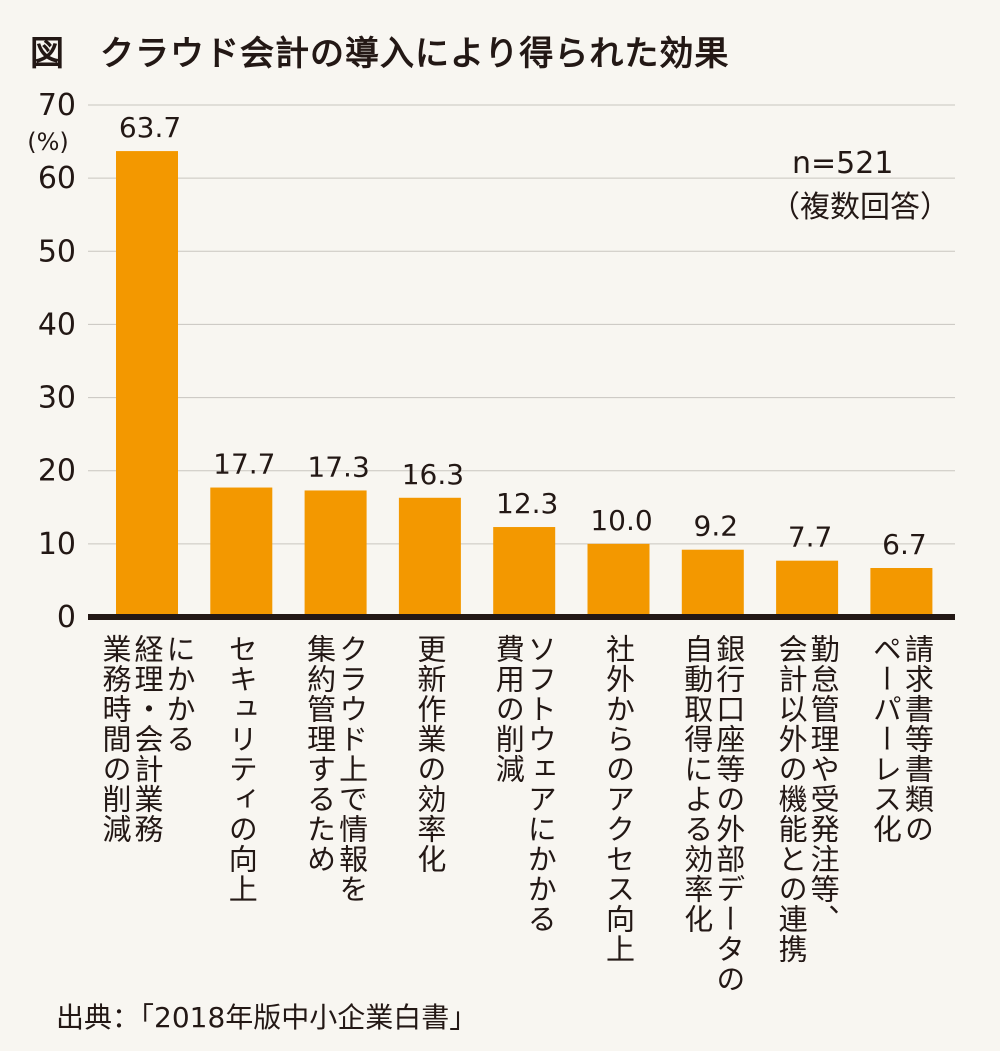 This screenshot has width=1000, height=1051. I want to click on category-label: クラウド上で情報を, so click(352, 769).